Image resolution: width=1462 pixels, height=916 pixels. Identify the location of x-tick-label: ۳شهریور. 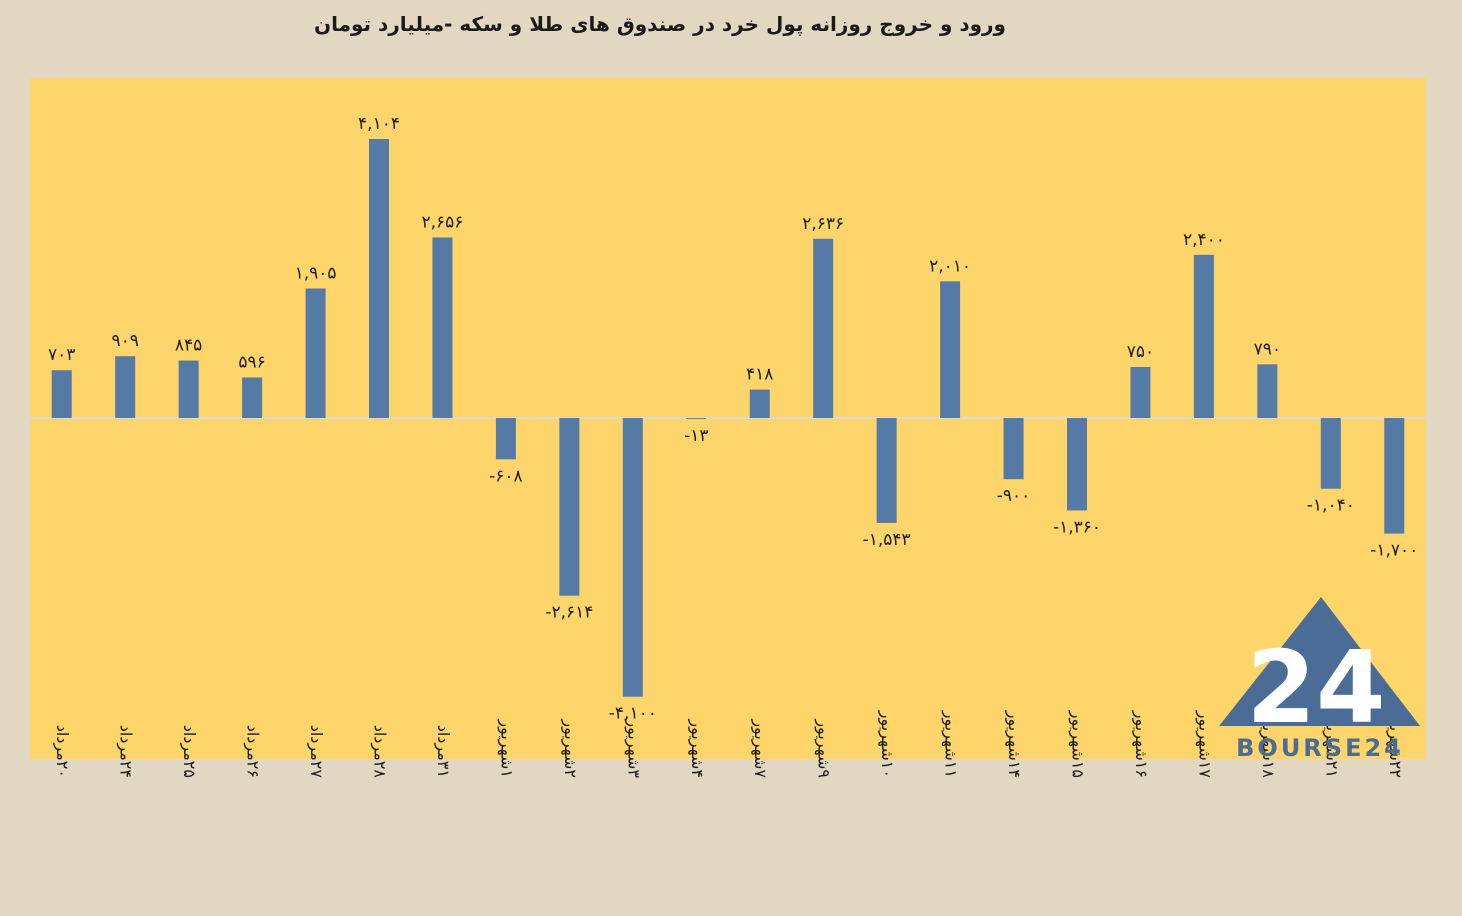
(633, 748).